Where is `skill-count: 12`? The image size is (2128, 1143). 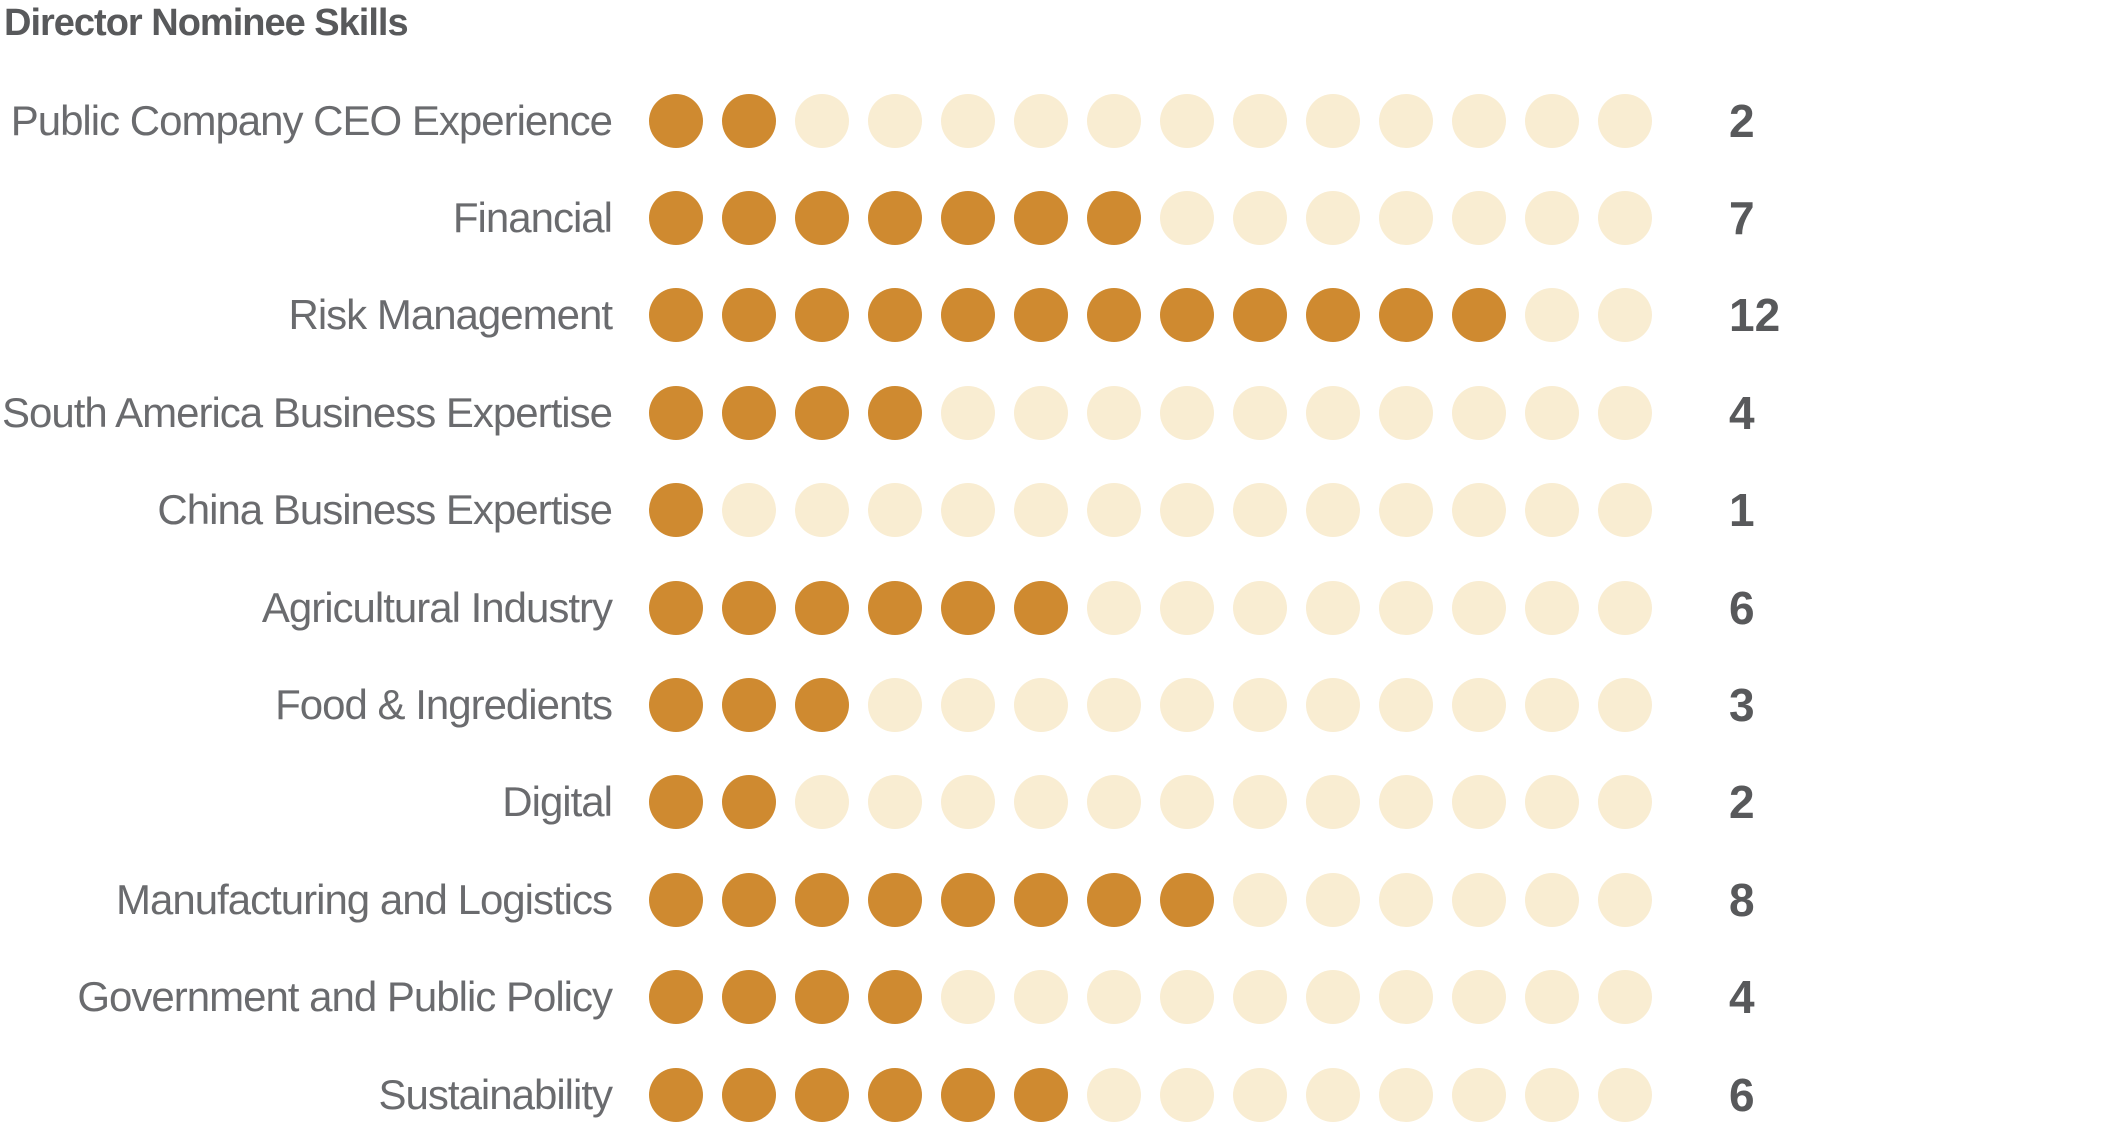
skill-count: 12 is located at coordinates (1755, 315).